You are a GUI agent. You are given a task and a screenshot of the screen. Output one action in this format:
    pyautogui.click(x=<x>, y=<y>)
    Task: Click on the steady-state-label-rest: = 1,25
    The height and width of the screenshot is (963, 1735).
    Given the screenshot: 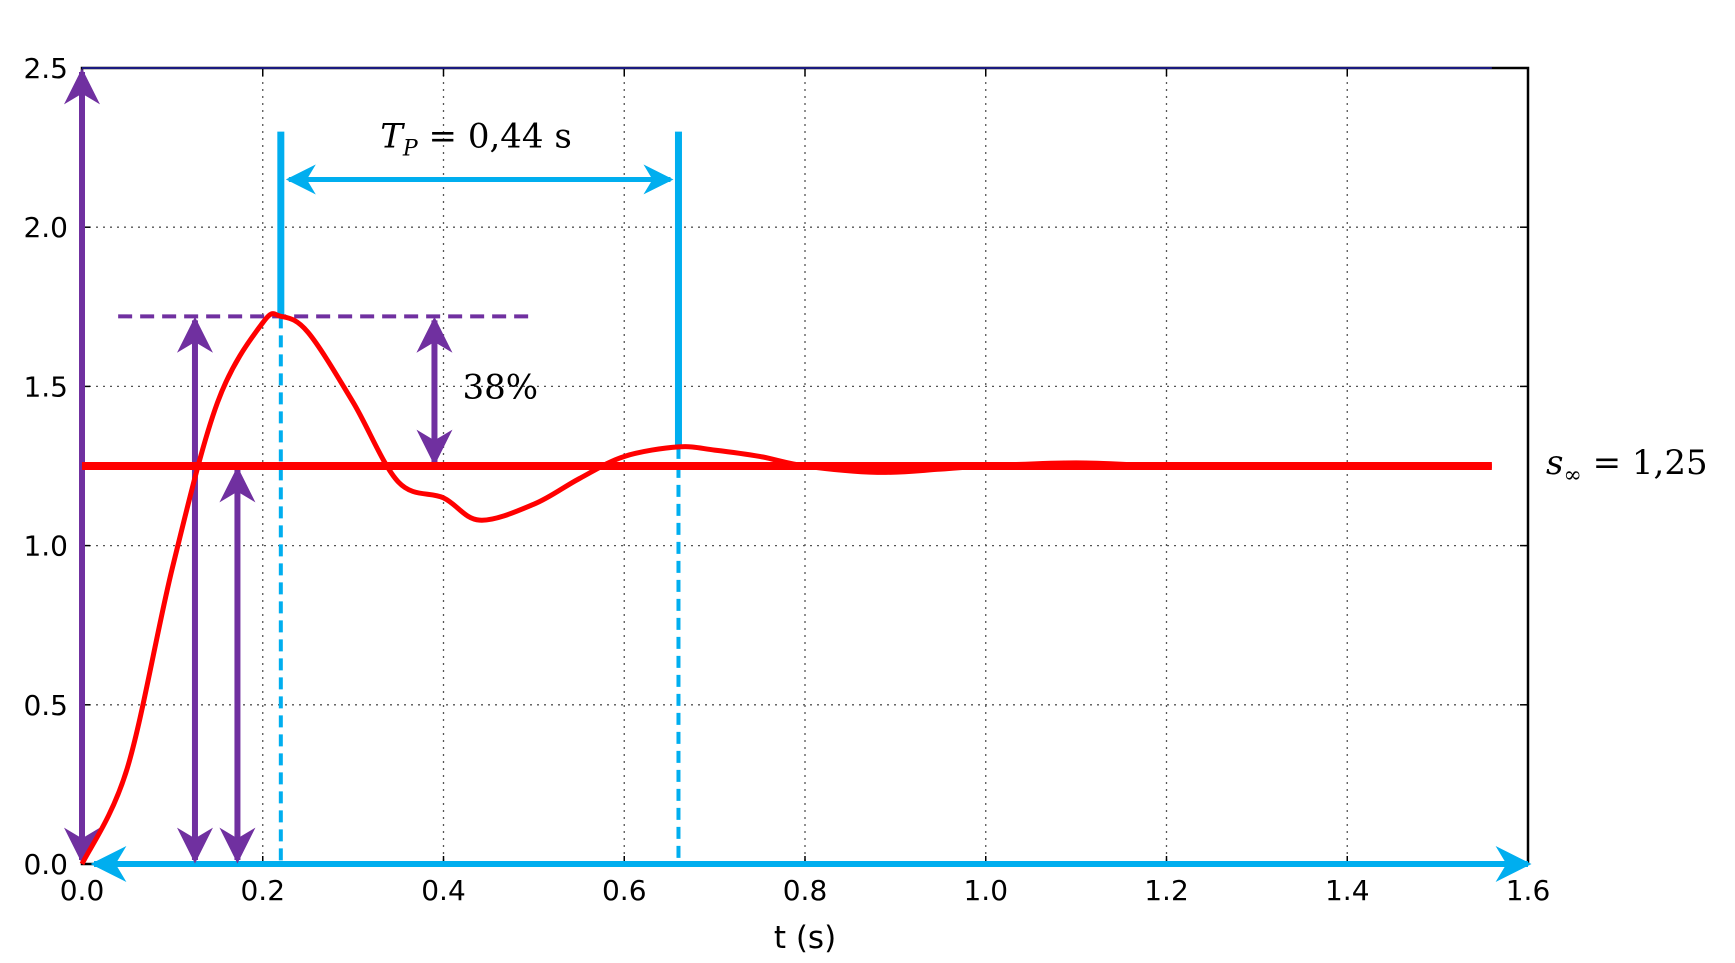 What is the action you would take?
    pyautogui.click(x=1645, y=463)
    